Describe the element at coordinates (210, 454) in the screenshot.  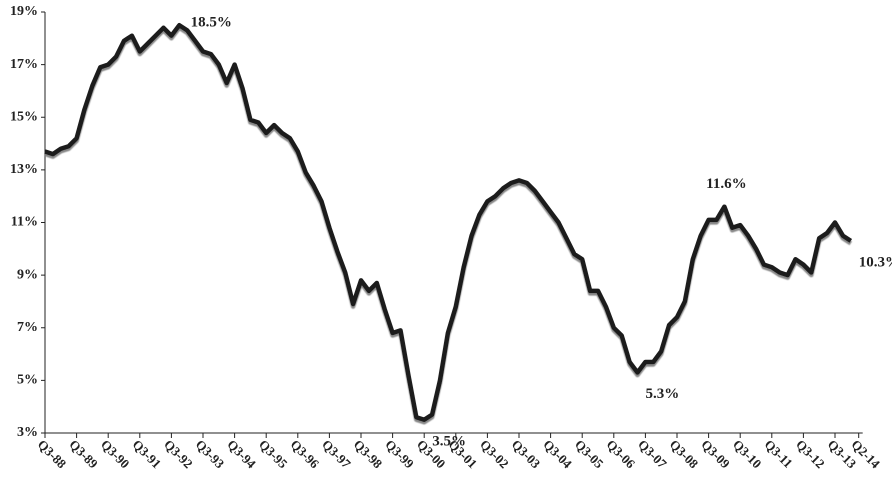
I see `x-tick-label: Q3-93` at that location.